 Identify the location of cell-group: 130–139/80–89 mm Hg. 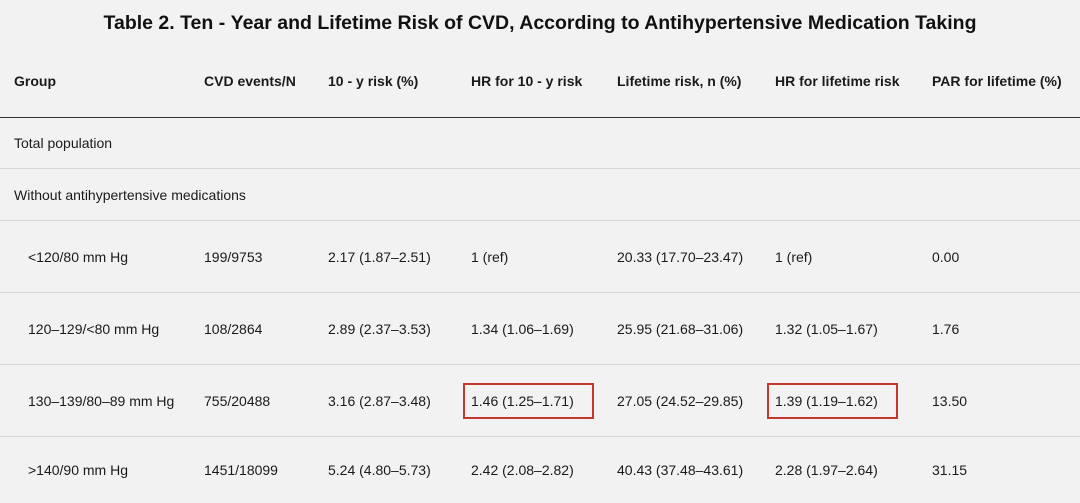
(95, 401).